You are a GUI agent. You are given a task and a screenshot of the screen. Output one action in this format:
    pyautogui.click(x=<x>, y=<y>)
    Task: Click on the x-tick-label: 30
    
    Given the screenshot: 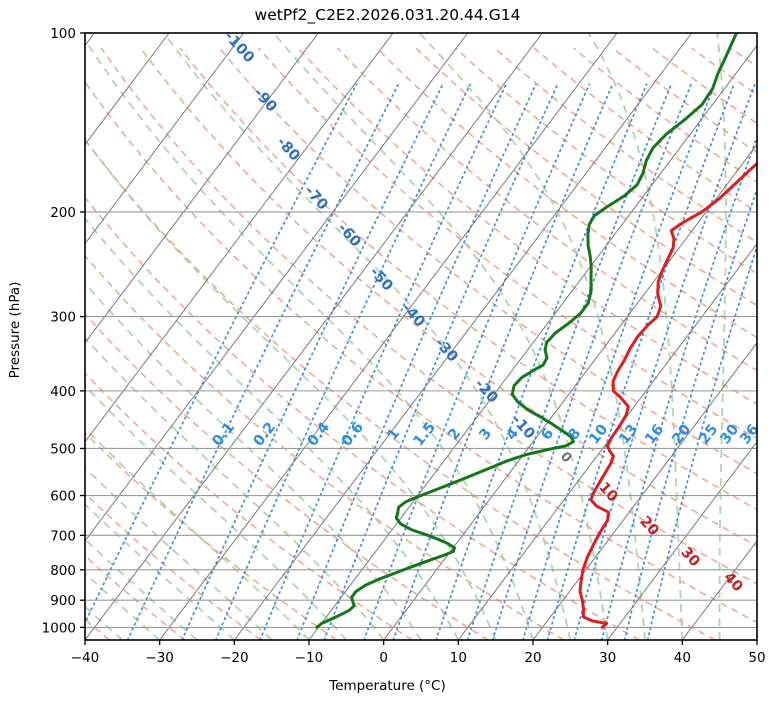 What is the action you would take?
    pyautogui.click(x=607, y=658)
    